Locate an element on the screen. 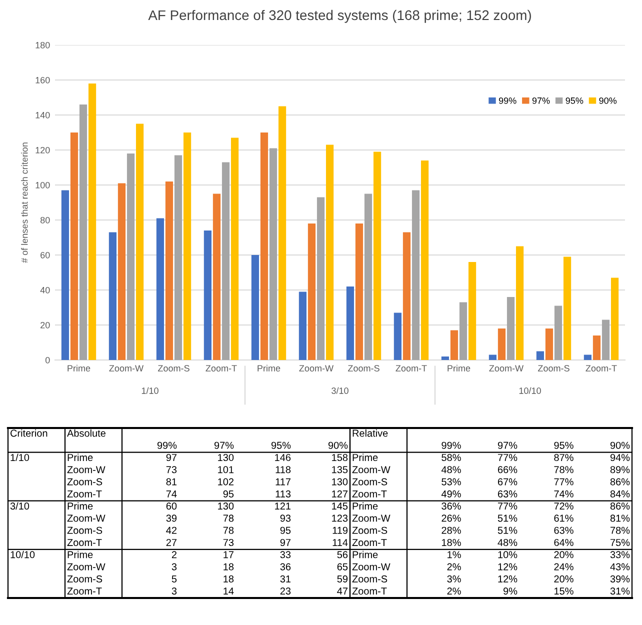 The image size is (642, 625). text: 84% is located at coordinates (620, 494).